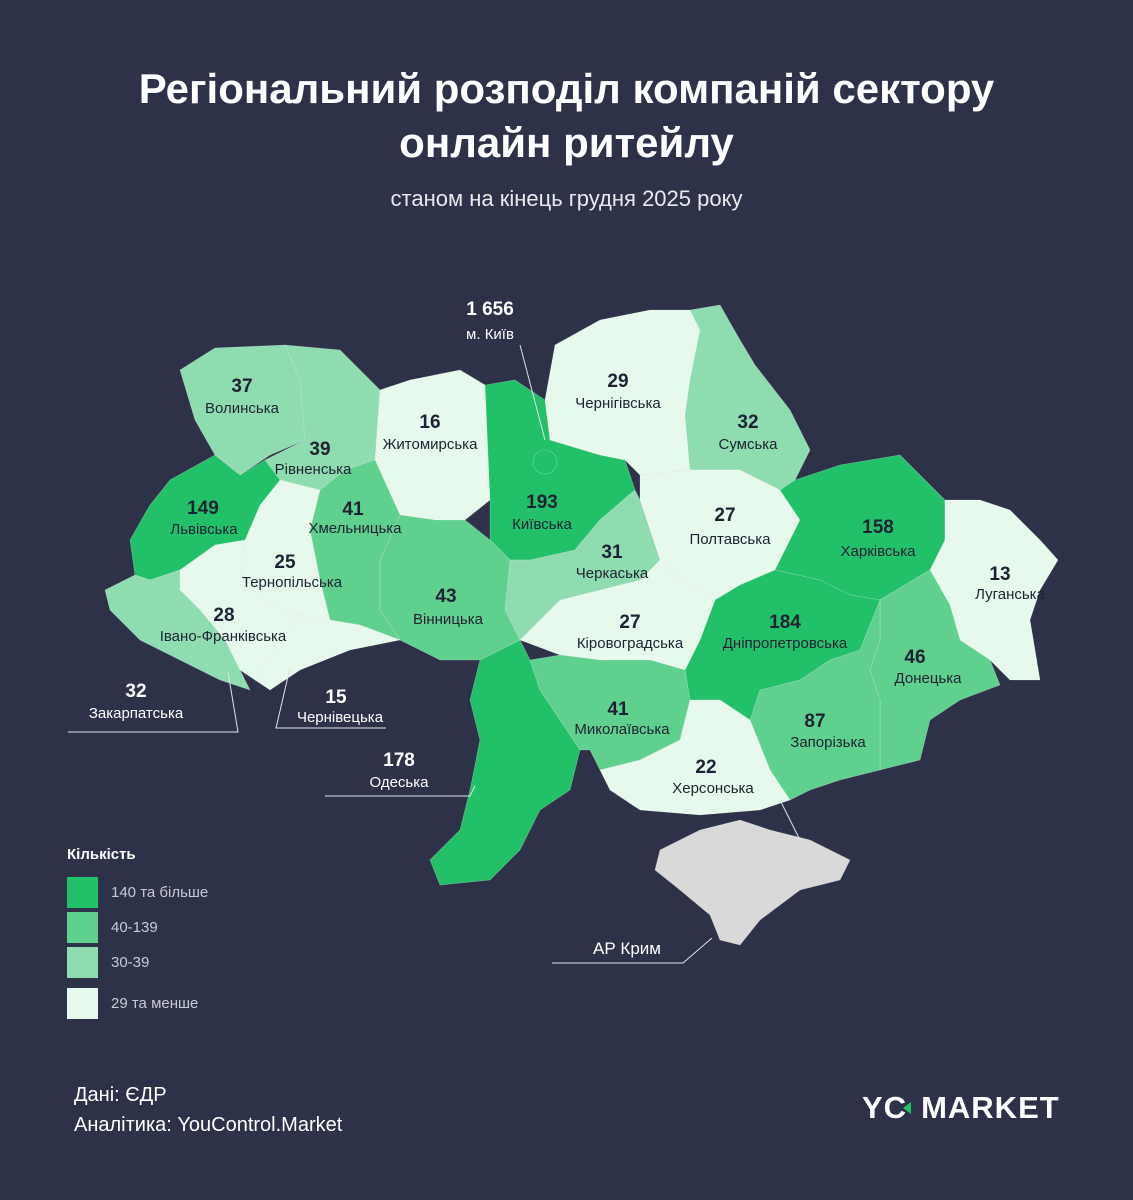  I want to click on label-donetska: Донецька, so click(929, 678).